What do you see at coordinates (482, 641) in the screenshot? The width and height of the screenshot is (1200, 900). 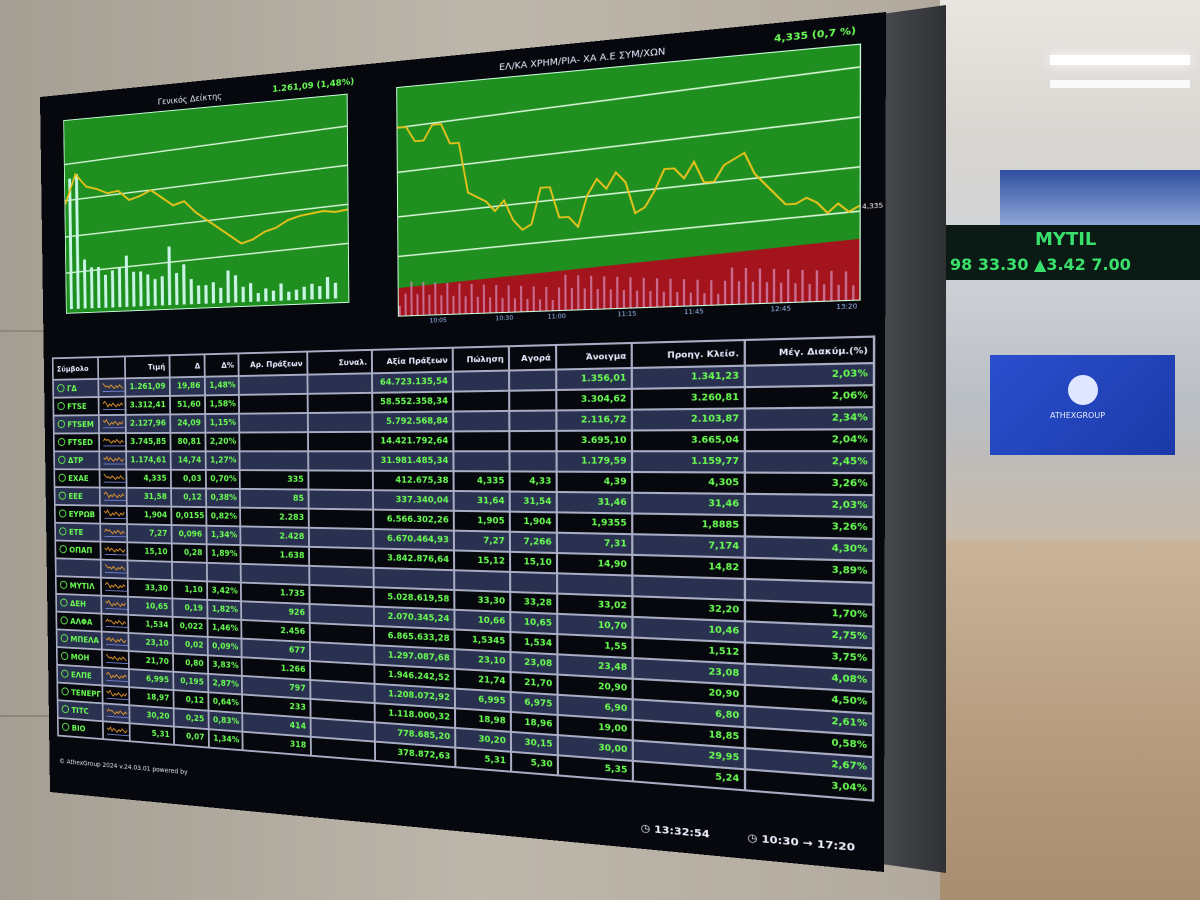 I see `value-cell: 1,5345` at bounding box center [482, 641].